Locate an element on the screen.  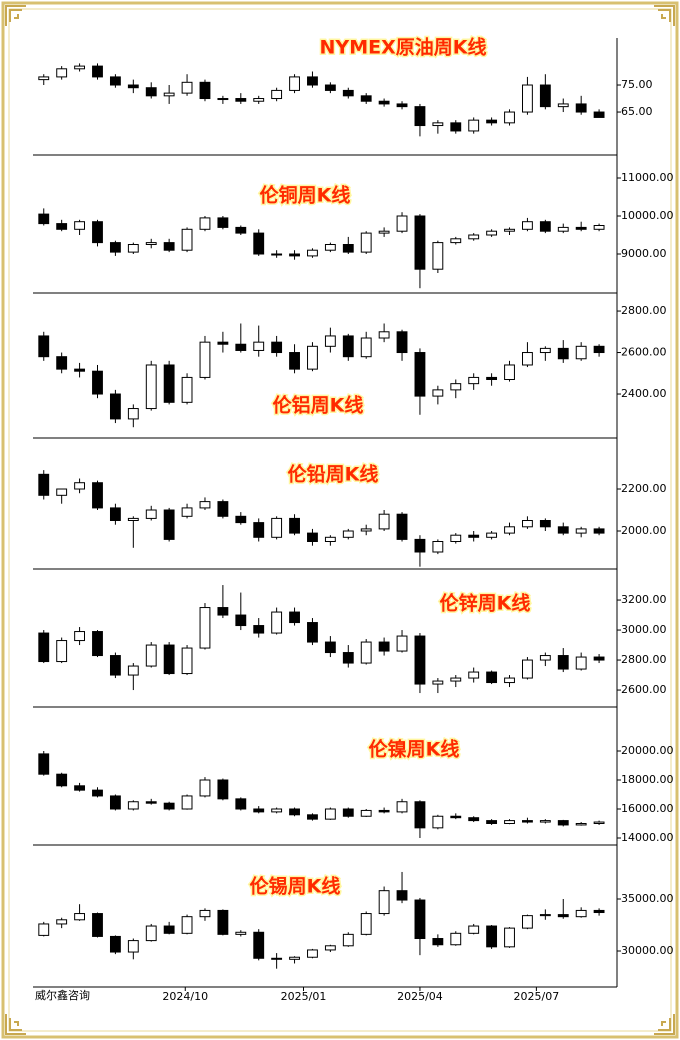
y-tick-label: 2400.00 is located at coordinates (644, 393).